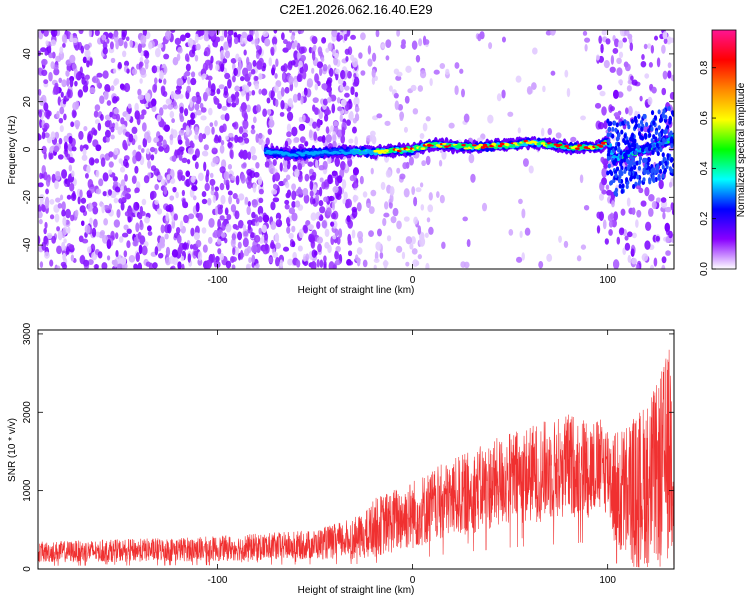 This screenshot has height=600, width=750. Describe the element at coordinates (27, 569) in the screenshot. I see `y-tick-label: 0` at that location.